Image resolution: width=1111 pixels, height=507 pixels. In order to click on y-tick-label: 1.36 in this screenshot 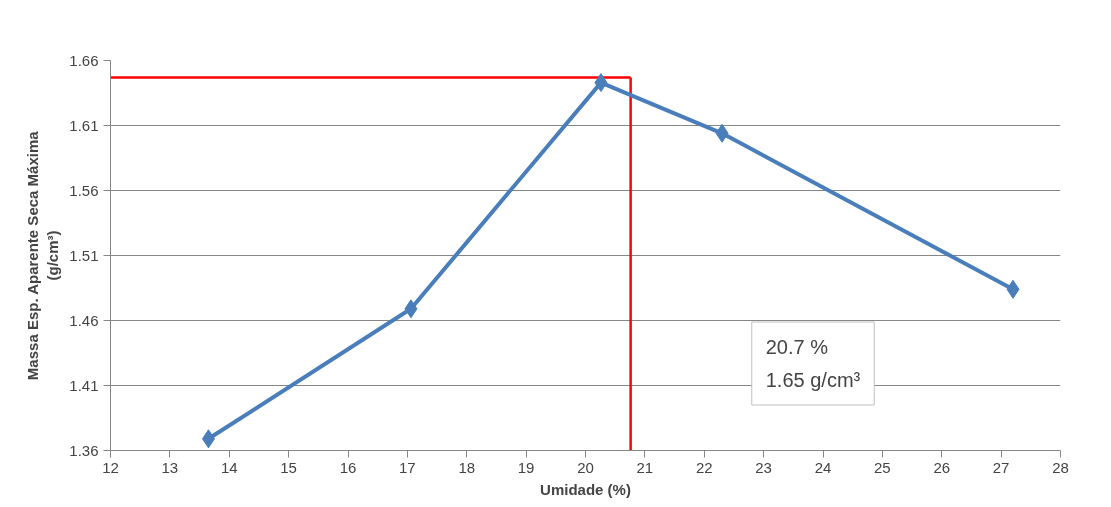, I will do `click(84, 450)`.